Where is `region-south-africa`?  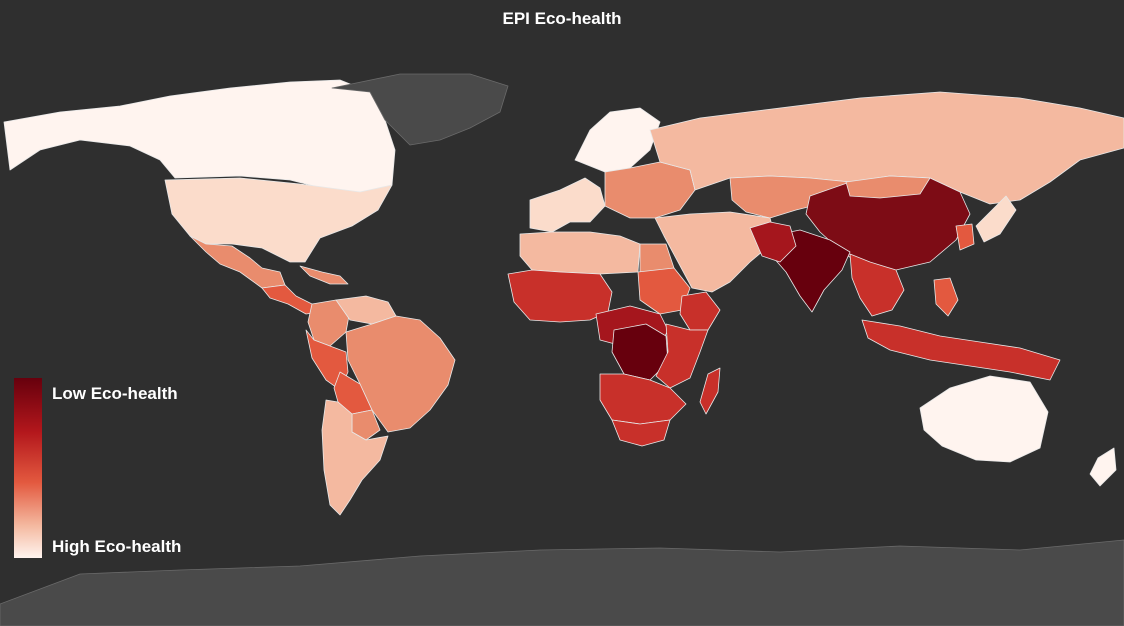 region-south-africa is located at coordinates (641, 433).